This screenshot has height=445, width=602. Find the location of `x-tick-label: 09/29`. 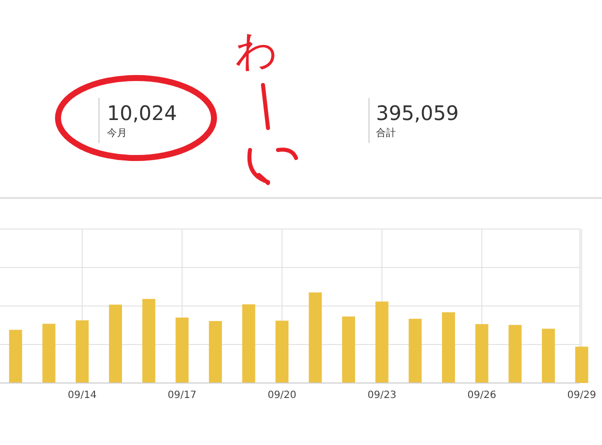

x-tick-label: 09/29 is located at coordinates (581, 395).